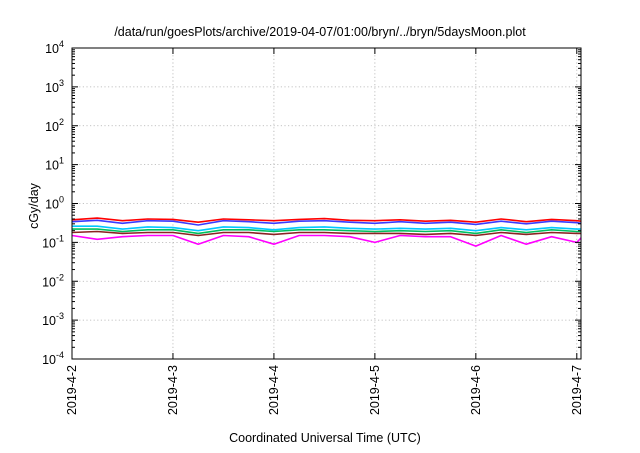 This screenshot has width=640, height=453. Describe the element at coordinates (72, 390) in the screenshot. I see `x-tick-label: 2019-4-2` at that location.